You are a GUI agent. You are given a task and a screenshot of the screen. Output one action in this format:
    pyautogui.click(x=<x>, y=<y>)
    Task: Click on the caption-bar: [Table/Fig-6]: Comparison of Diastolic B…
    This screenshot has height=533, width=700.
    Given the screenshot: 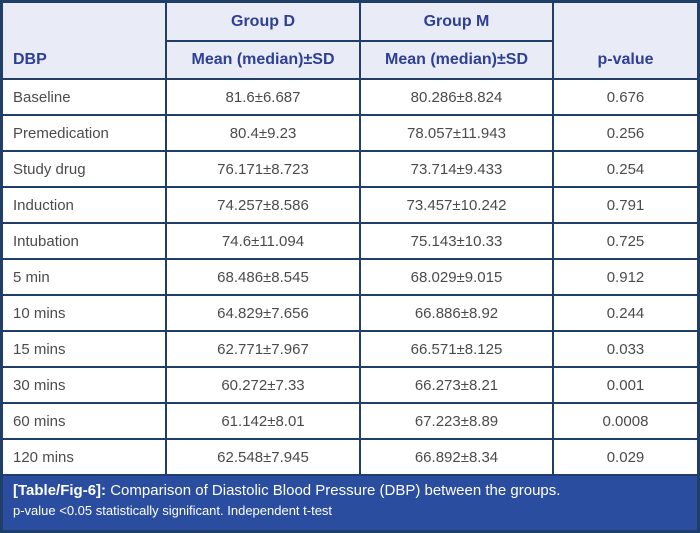 What is the action you would take?
    pyautogui.click(x=350, y=503)
    